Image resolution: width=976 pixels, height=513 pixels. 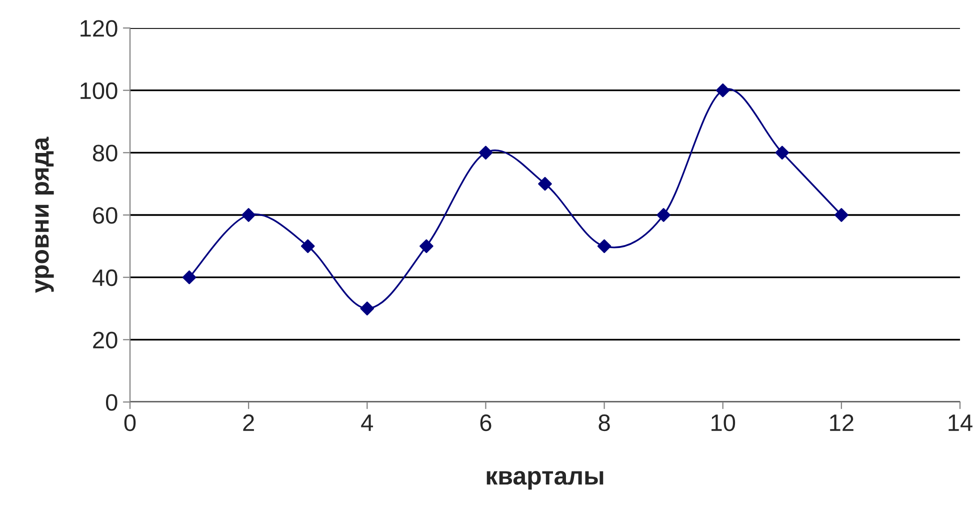 I want to click on y-tick-label: 100, so click(x=99, y=91).